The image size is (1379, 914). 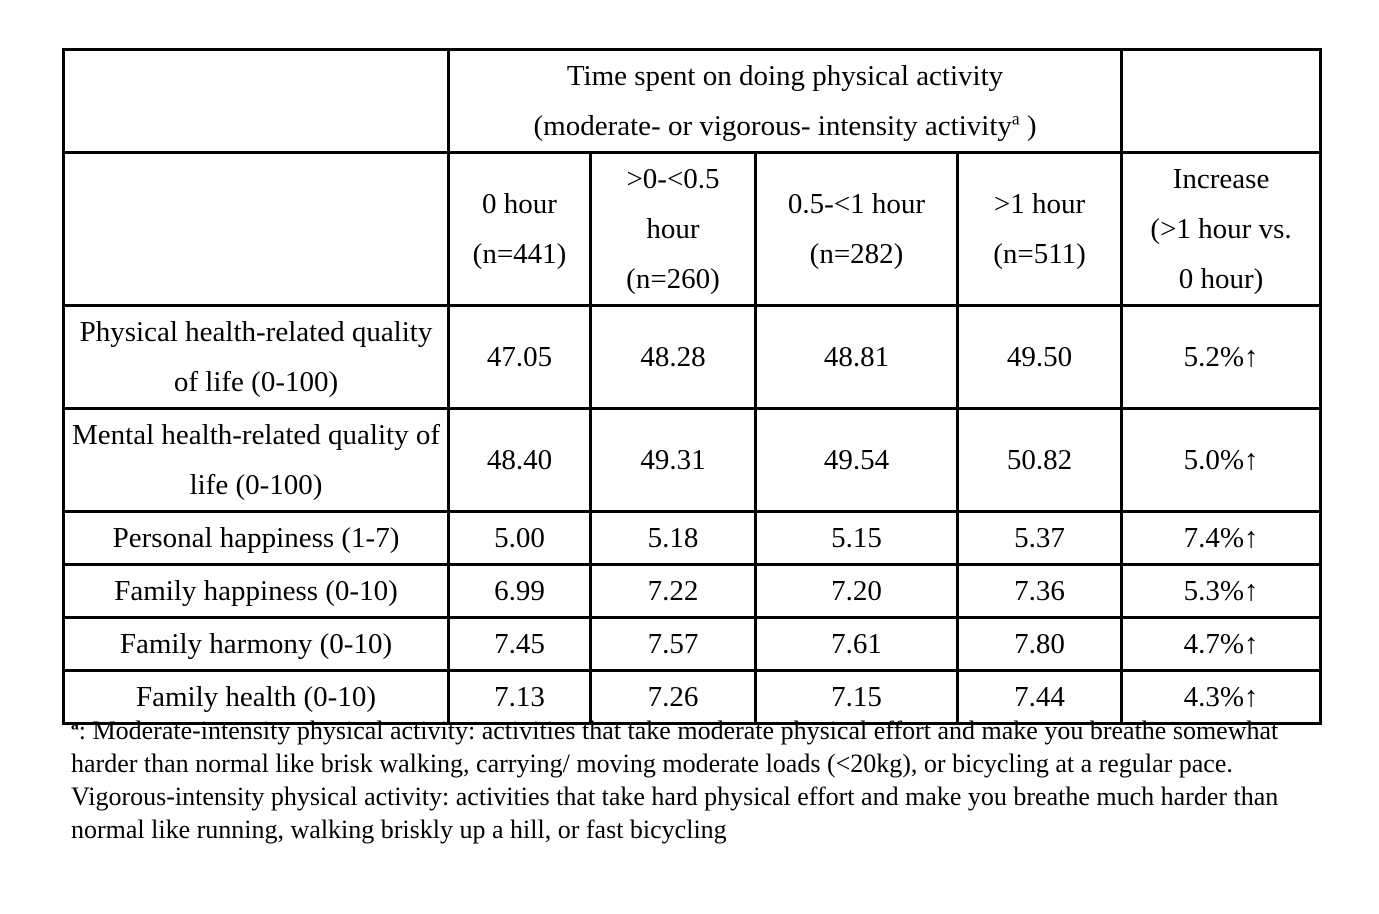 What do you see at coordinates (519, 644) in the screenshot?
I see `cell-value: 7.45` at bounding box center [519, 644].